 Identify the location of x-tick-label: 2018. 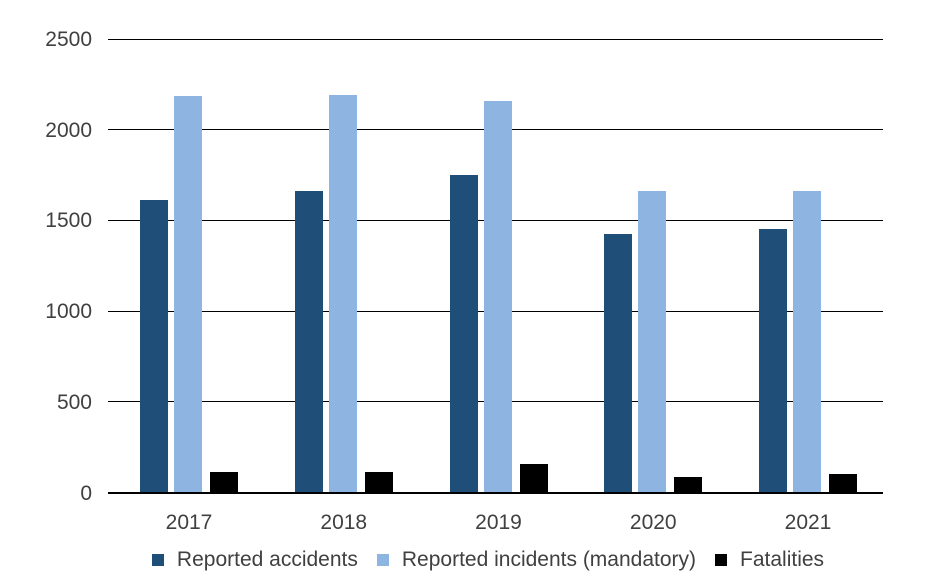
(344, 522).